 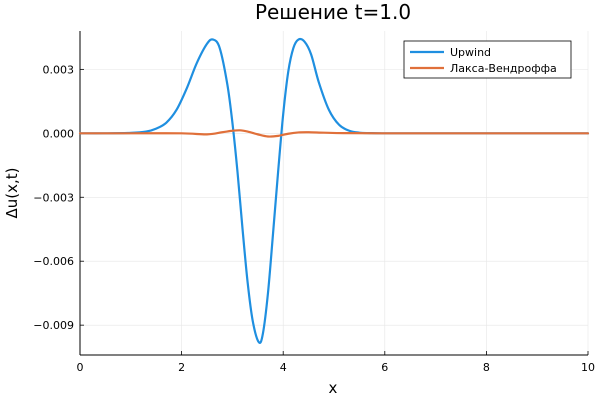 I want to click on legend-box, so click(x=487, y=59).